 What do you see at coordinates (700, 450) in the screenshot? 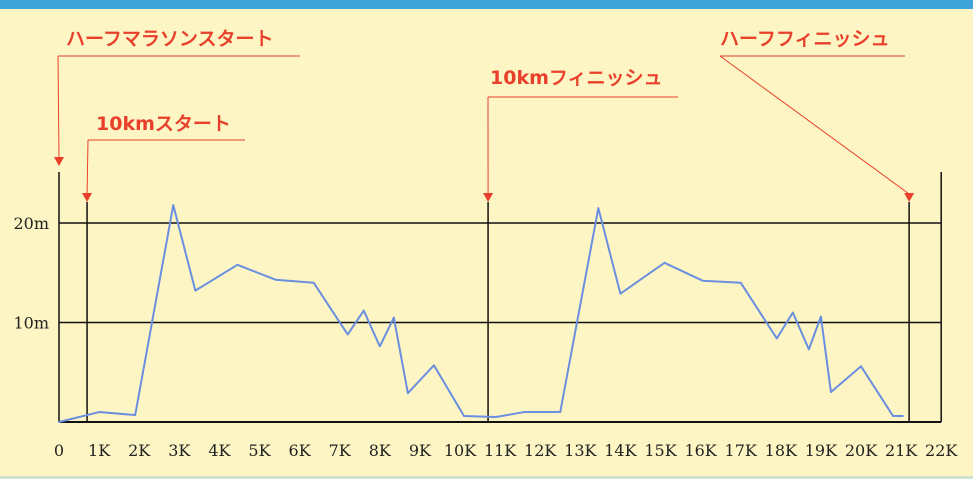
I see `x-tick-label: 16K` at bounding box center [700, 450].